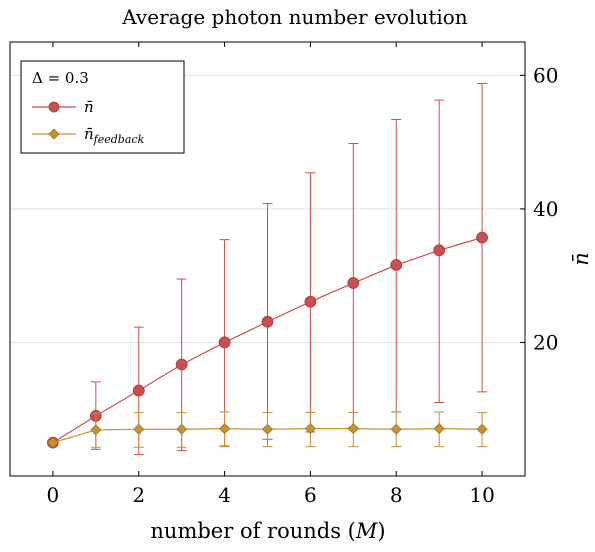 This screenshot has width=595, height=552. Describe the element at coordinates (545, 209) in the screenshot. I see `y-tick-label-40: 40` at that location.